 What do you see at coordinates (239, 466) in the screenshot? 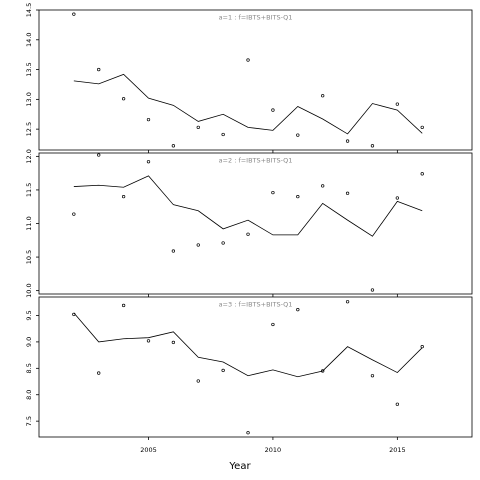
I see `x-axis-label: Year` at bounding box center [239, 466].